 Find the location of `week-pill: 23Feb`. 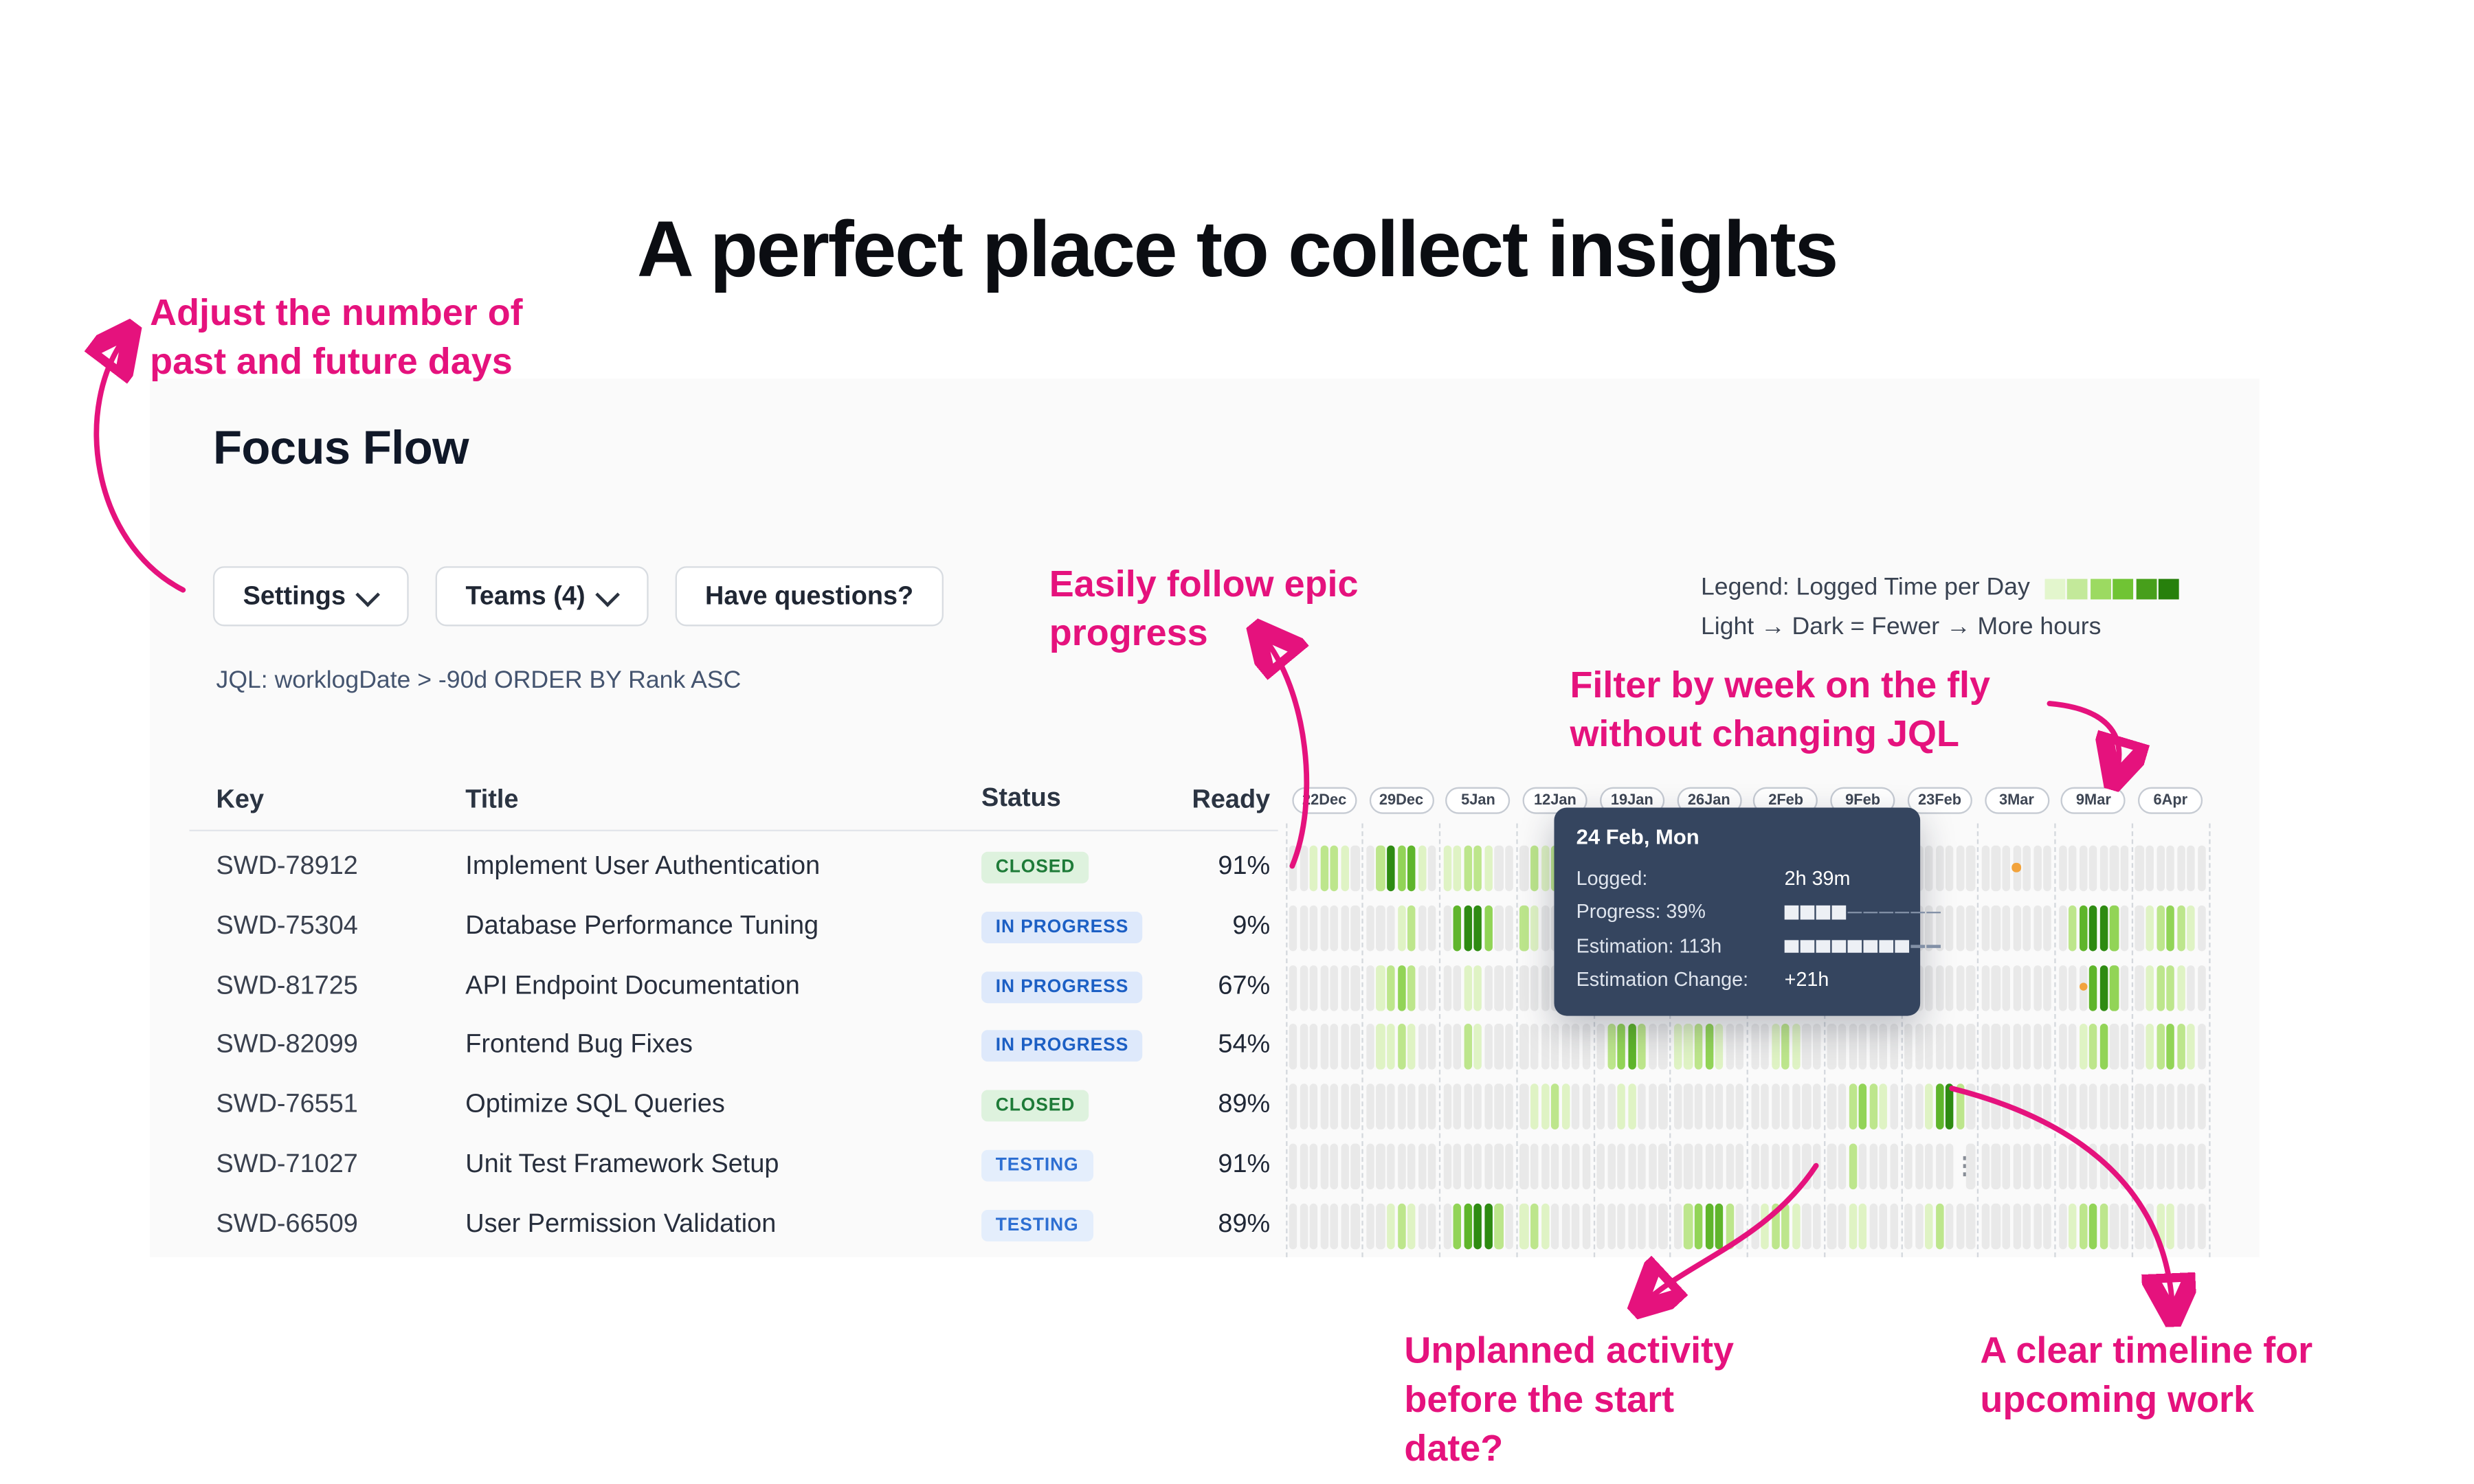

week-pill: 23Feb is located at coordinates (1939, 800).